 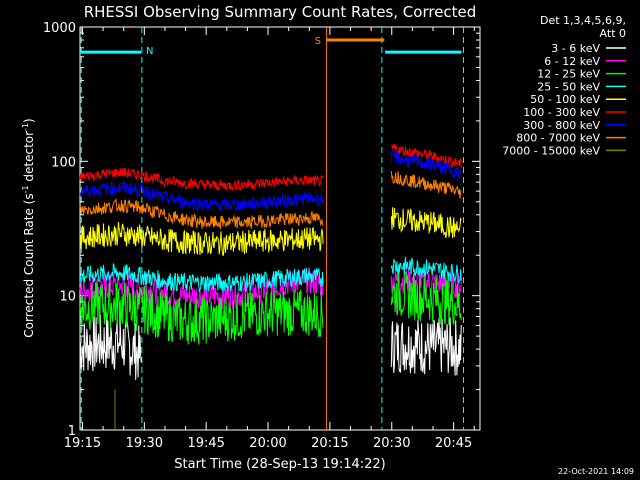 What do you see at coordinates (267, 443) in the screenshot?
I see `x-tick-label: 20:00` at bounding box center [267, 443].